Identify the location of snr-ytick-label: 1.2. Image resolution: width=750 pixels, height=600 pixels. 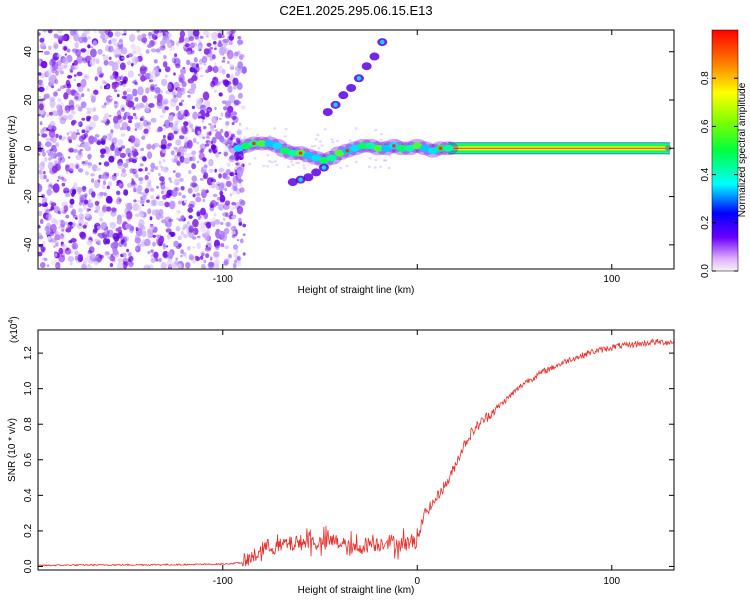
(28, 353).